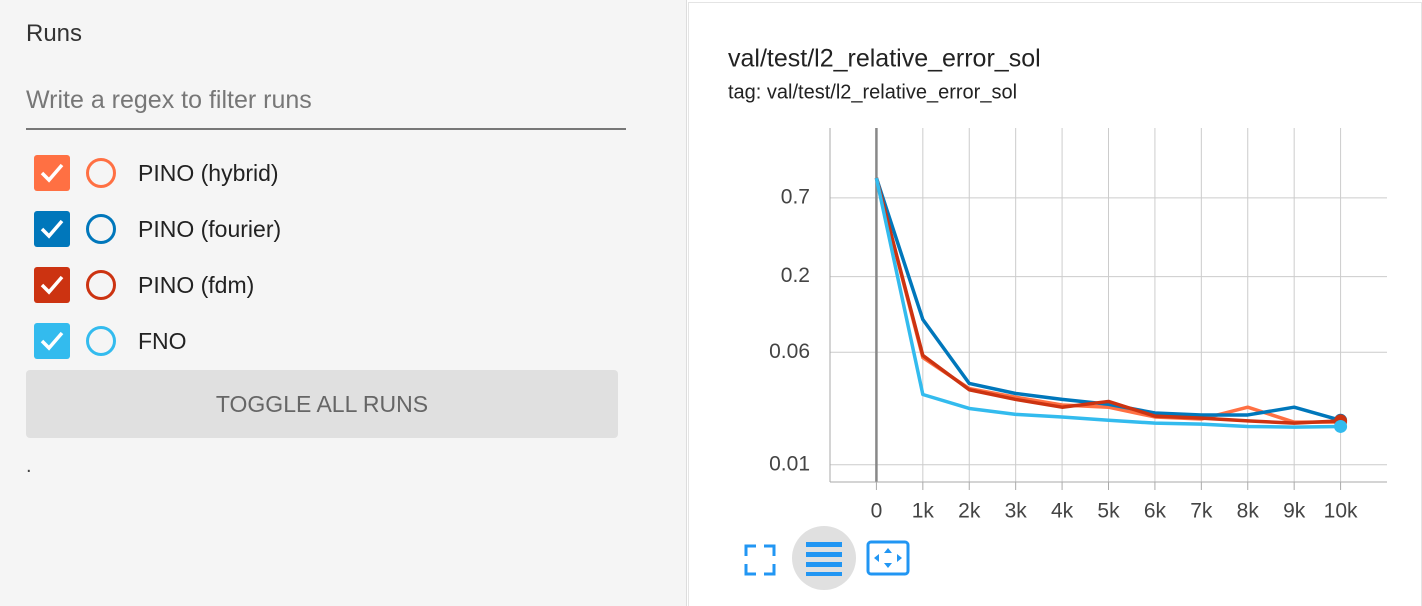 Image resolution: width=1422 pixels, height=606 pixels. Describe the element at coordinates (1108, 511) in the screenshot. I see `x-tick-label: 5k` at that location.